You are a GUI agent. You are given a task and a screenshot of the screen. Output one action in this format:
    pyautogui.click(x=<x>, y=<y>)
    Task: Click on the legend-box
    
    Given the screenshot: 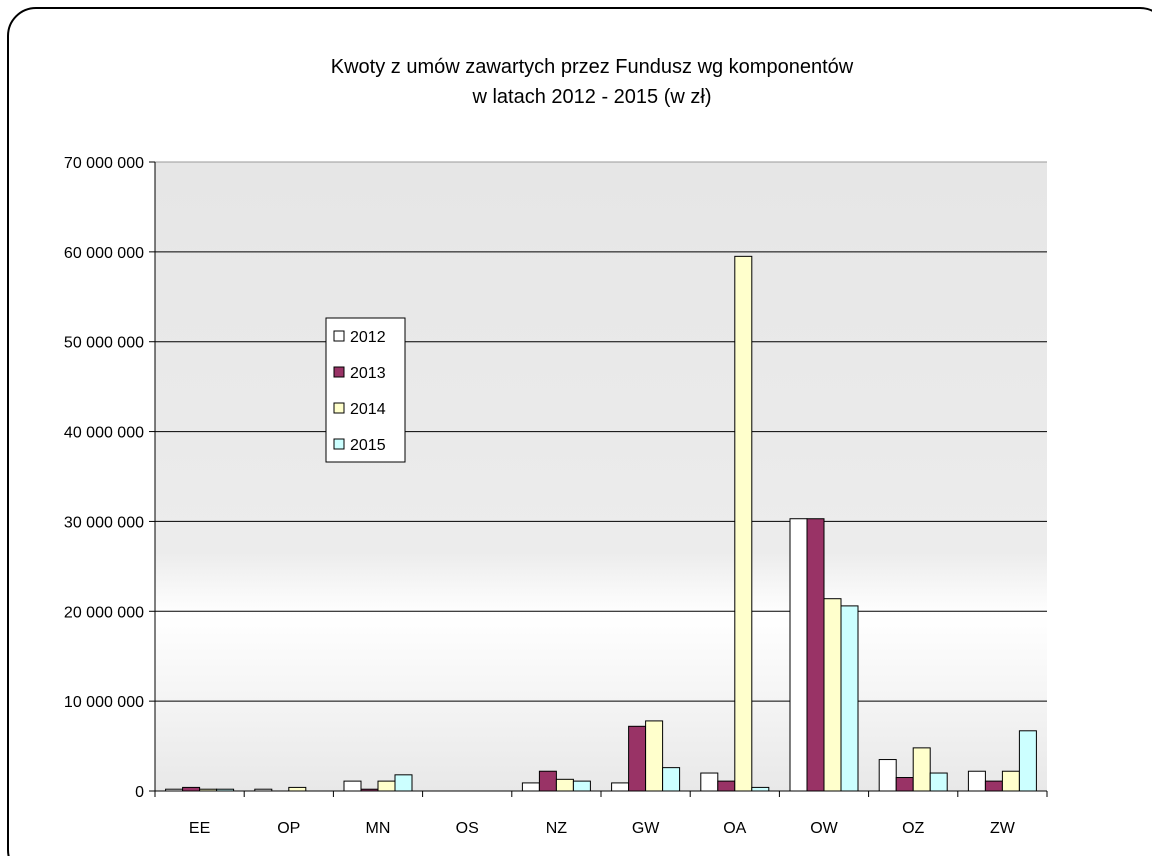 What is the action you would take?
    pyautogui.click(x=365, y=390)
    